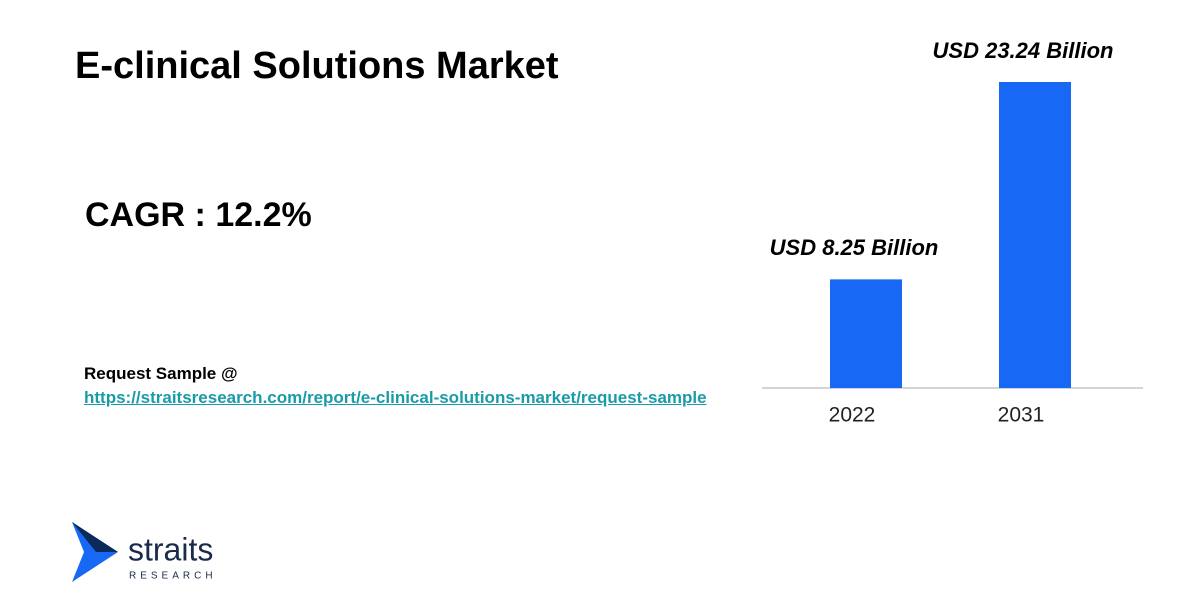 This screenshot has width=1200, height=600. Describe the element at coordinates (95, 537) in the screenshot. I see `logo-icon-shade` at that location.